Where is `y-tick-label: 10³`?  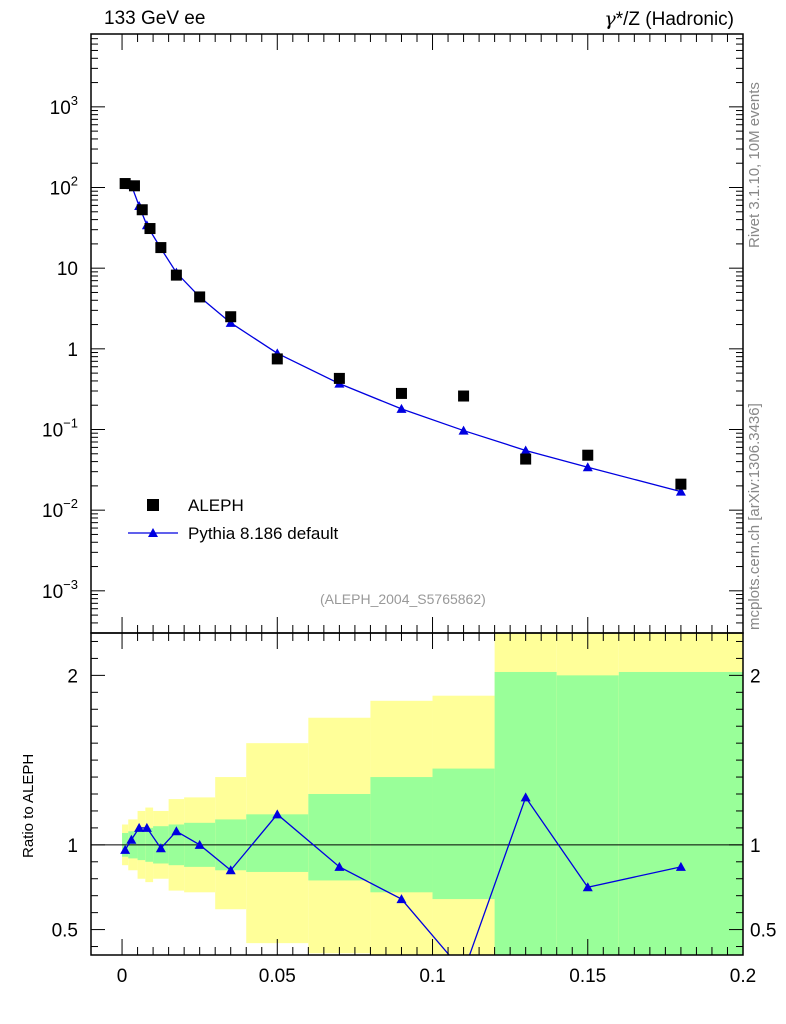 y-tick-label: 10³ is located at coordinates (64, 106).